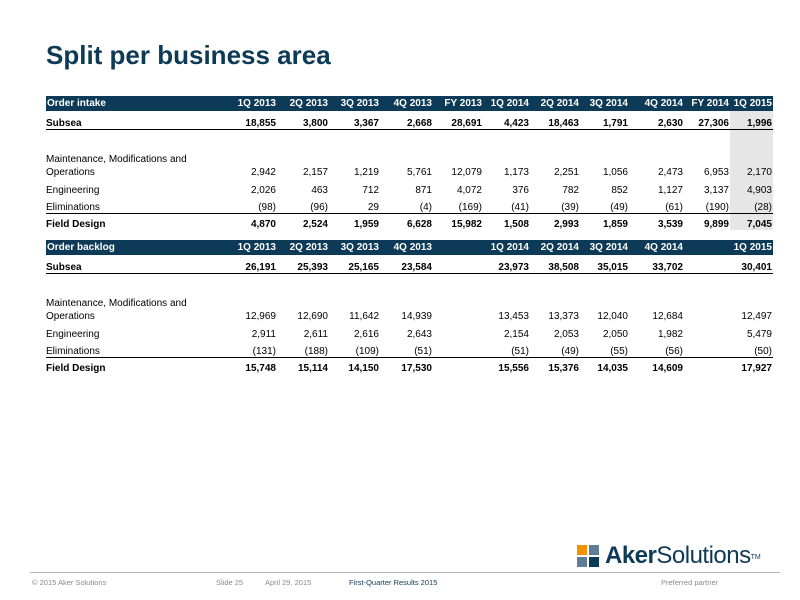  Describe the element at coordinates (370, 190) in the screenshot. I see `table-cell: 712` at that location.